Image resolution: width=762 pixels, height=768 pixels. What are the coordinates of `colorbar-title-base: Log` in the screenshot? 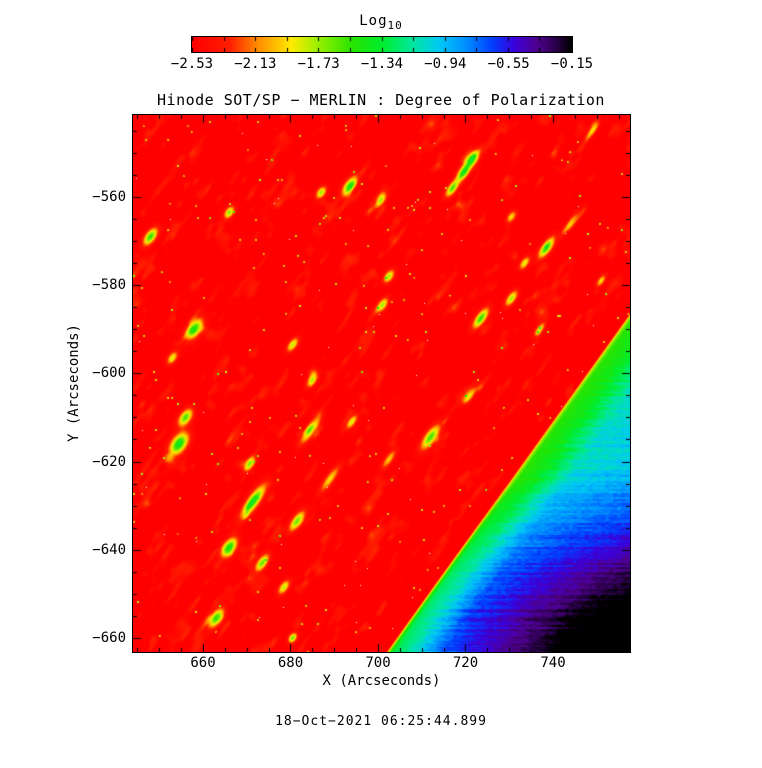 It's located at (373, 21).